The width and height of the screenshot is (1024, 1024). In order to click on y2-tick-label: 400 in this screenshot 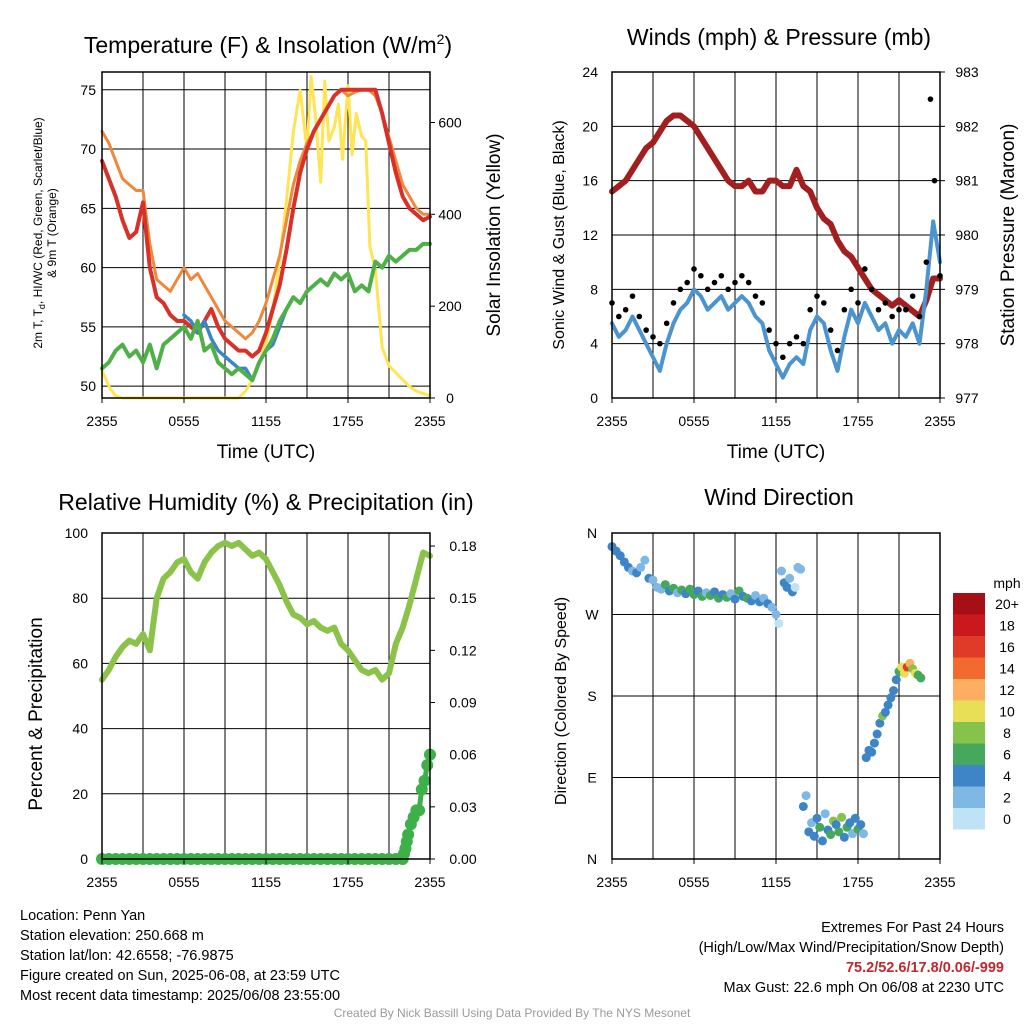, I will do `click(450, 214)`.